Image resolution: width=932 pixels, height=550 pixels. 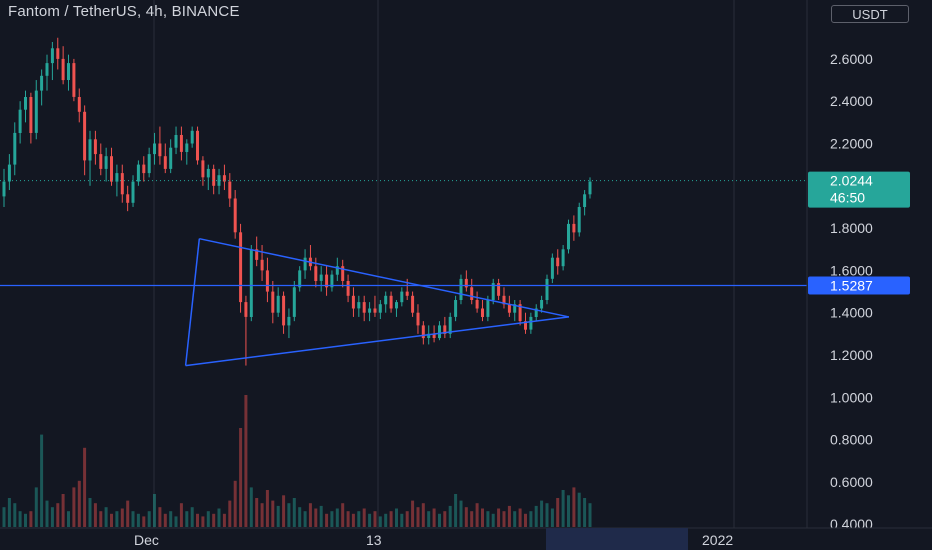 I want to click on currency-button: USDT, so click(x=870, y=14).